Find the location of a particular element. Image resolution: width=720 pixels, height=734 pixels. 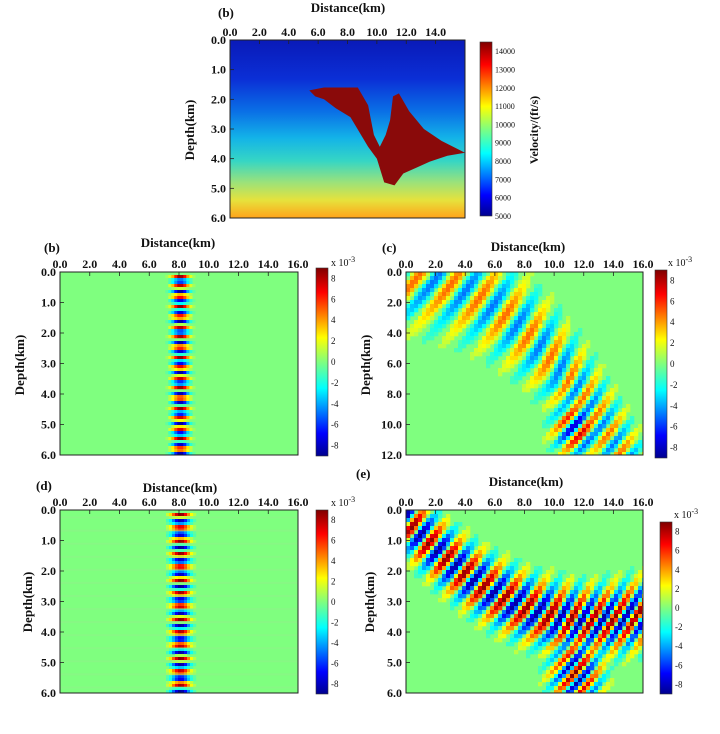

x-tick-label: 6.0 is located at coordinates (318, 32).